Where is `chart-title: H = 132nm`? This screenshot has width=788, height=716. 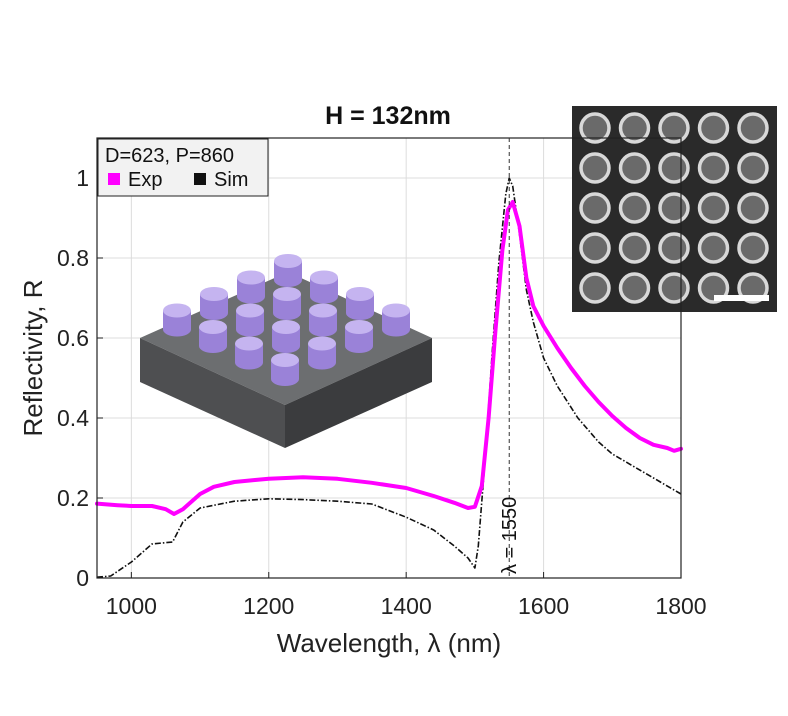
chart-title: H = 132nm is located at coordinates (388, 116).